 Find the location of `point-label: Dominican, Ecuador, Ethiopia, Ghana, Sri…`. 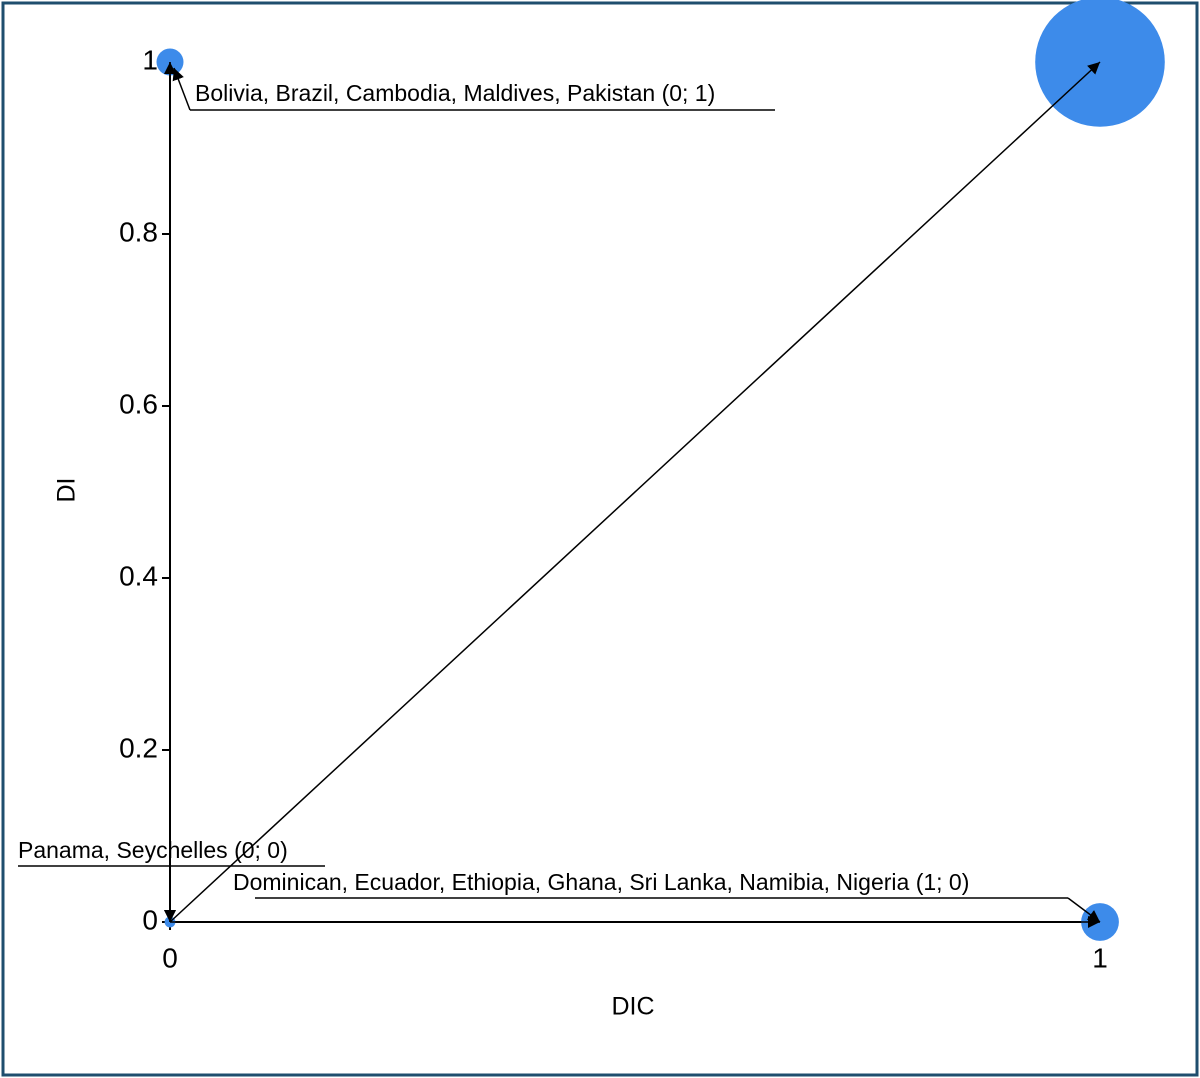

point-label: Dominican, Ecuador, Ethiopia, Ghana, Sri… is located at coordinates (601, 882).